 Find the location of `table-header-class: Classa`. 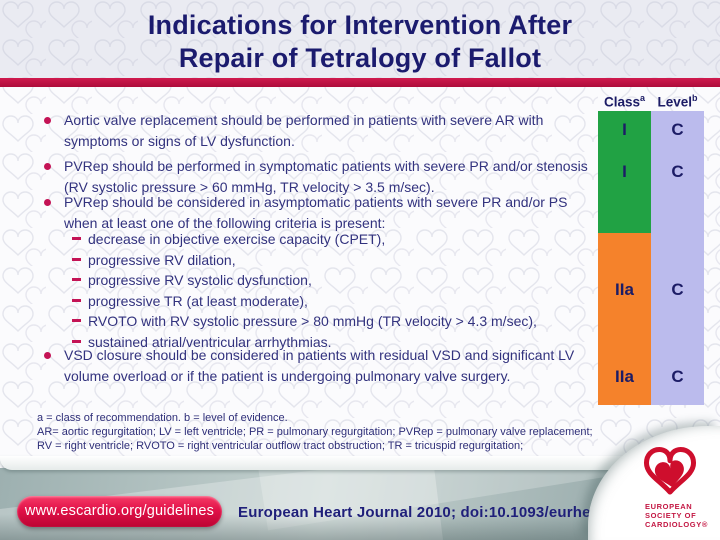

table-header-class: Classa is located at coordinates (624, 101).